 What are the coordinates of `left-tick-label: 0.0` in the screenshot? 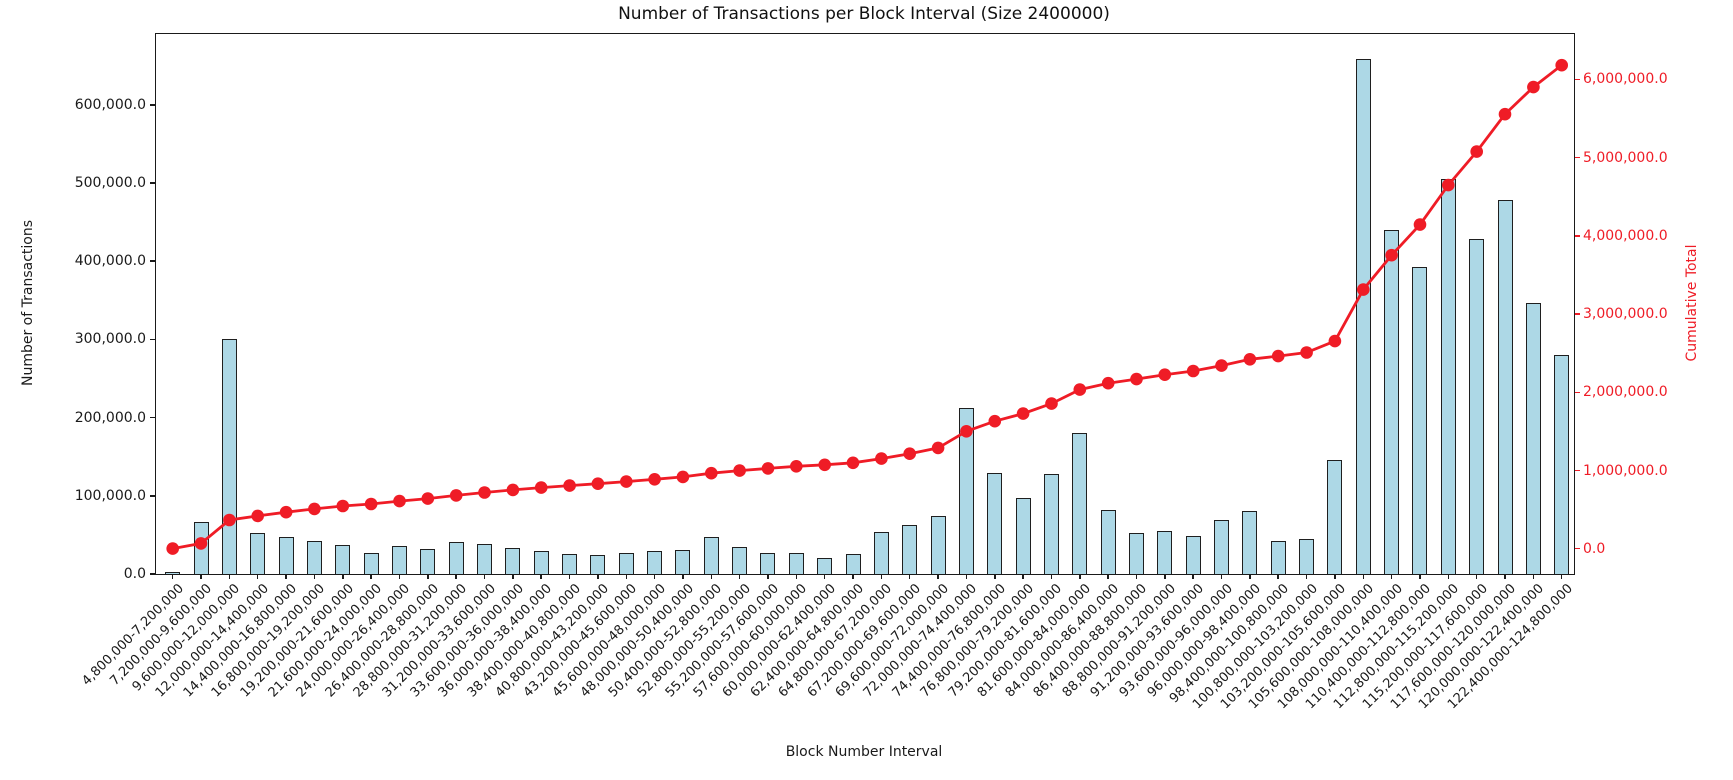 It's located at (134, 574).